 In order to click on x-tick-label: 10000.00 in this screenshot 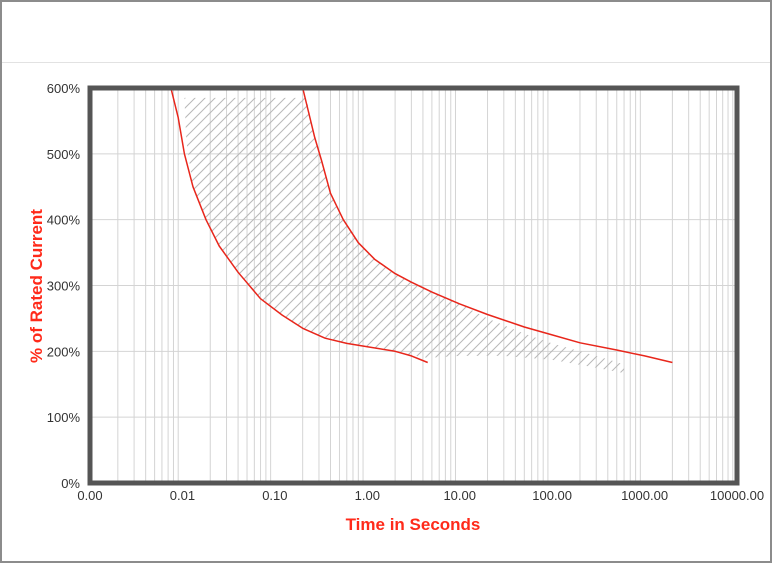, I will do `click(737, 495)`.